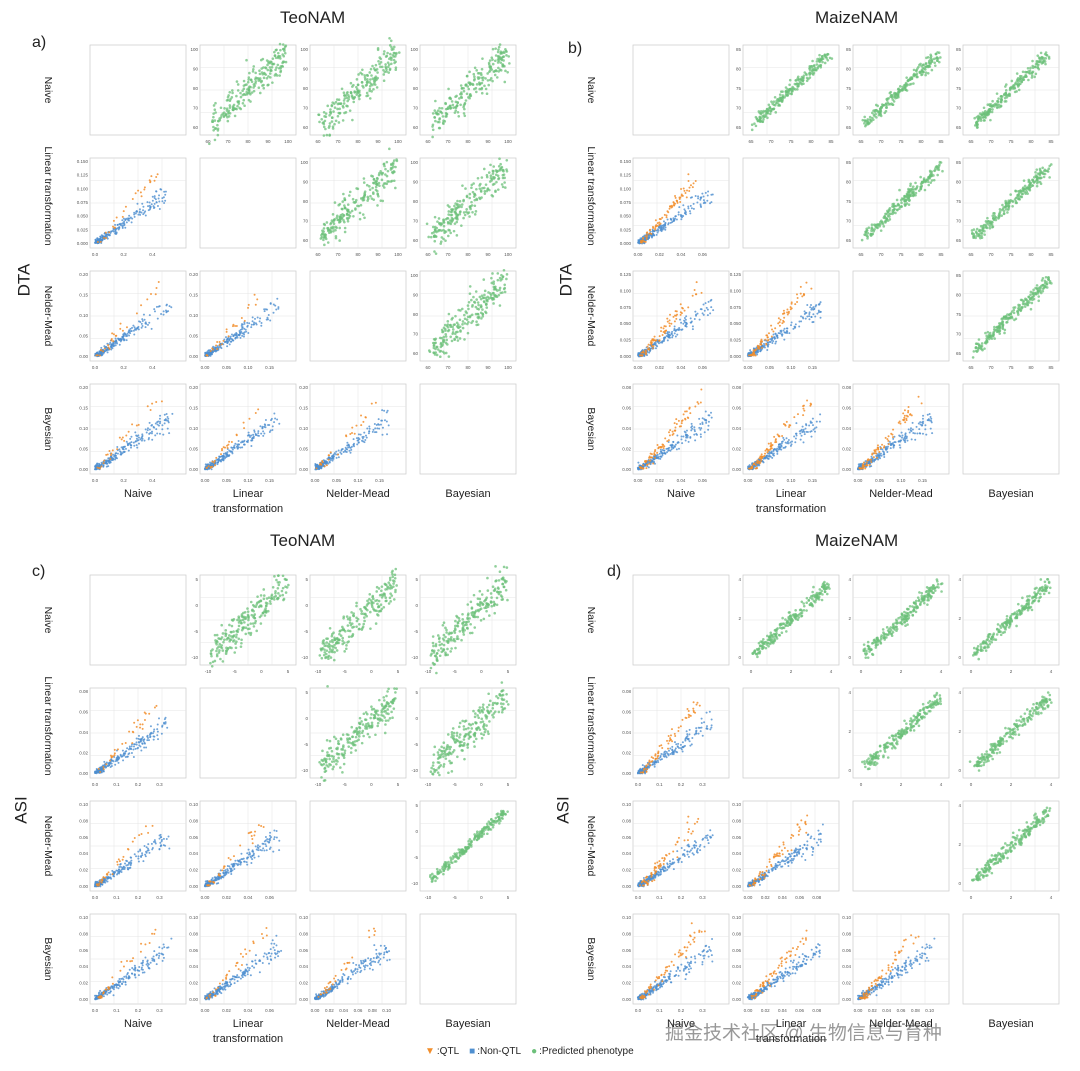 The width and height of the screenshot is (1080, 1071). What do you see at coordinates (416, 182) in the screenshot?
I see `y-tick-label: 90` at bounding box center [416, 182].